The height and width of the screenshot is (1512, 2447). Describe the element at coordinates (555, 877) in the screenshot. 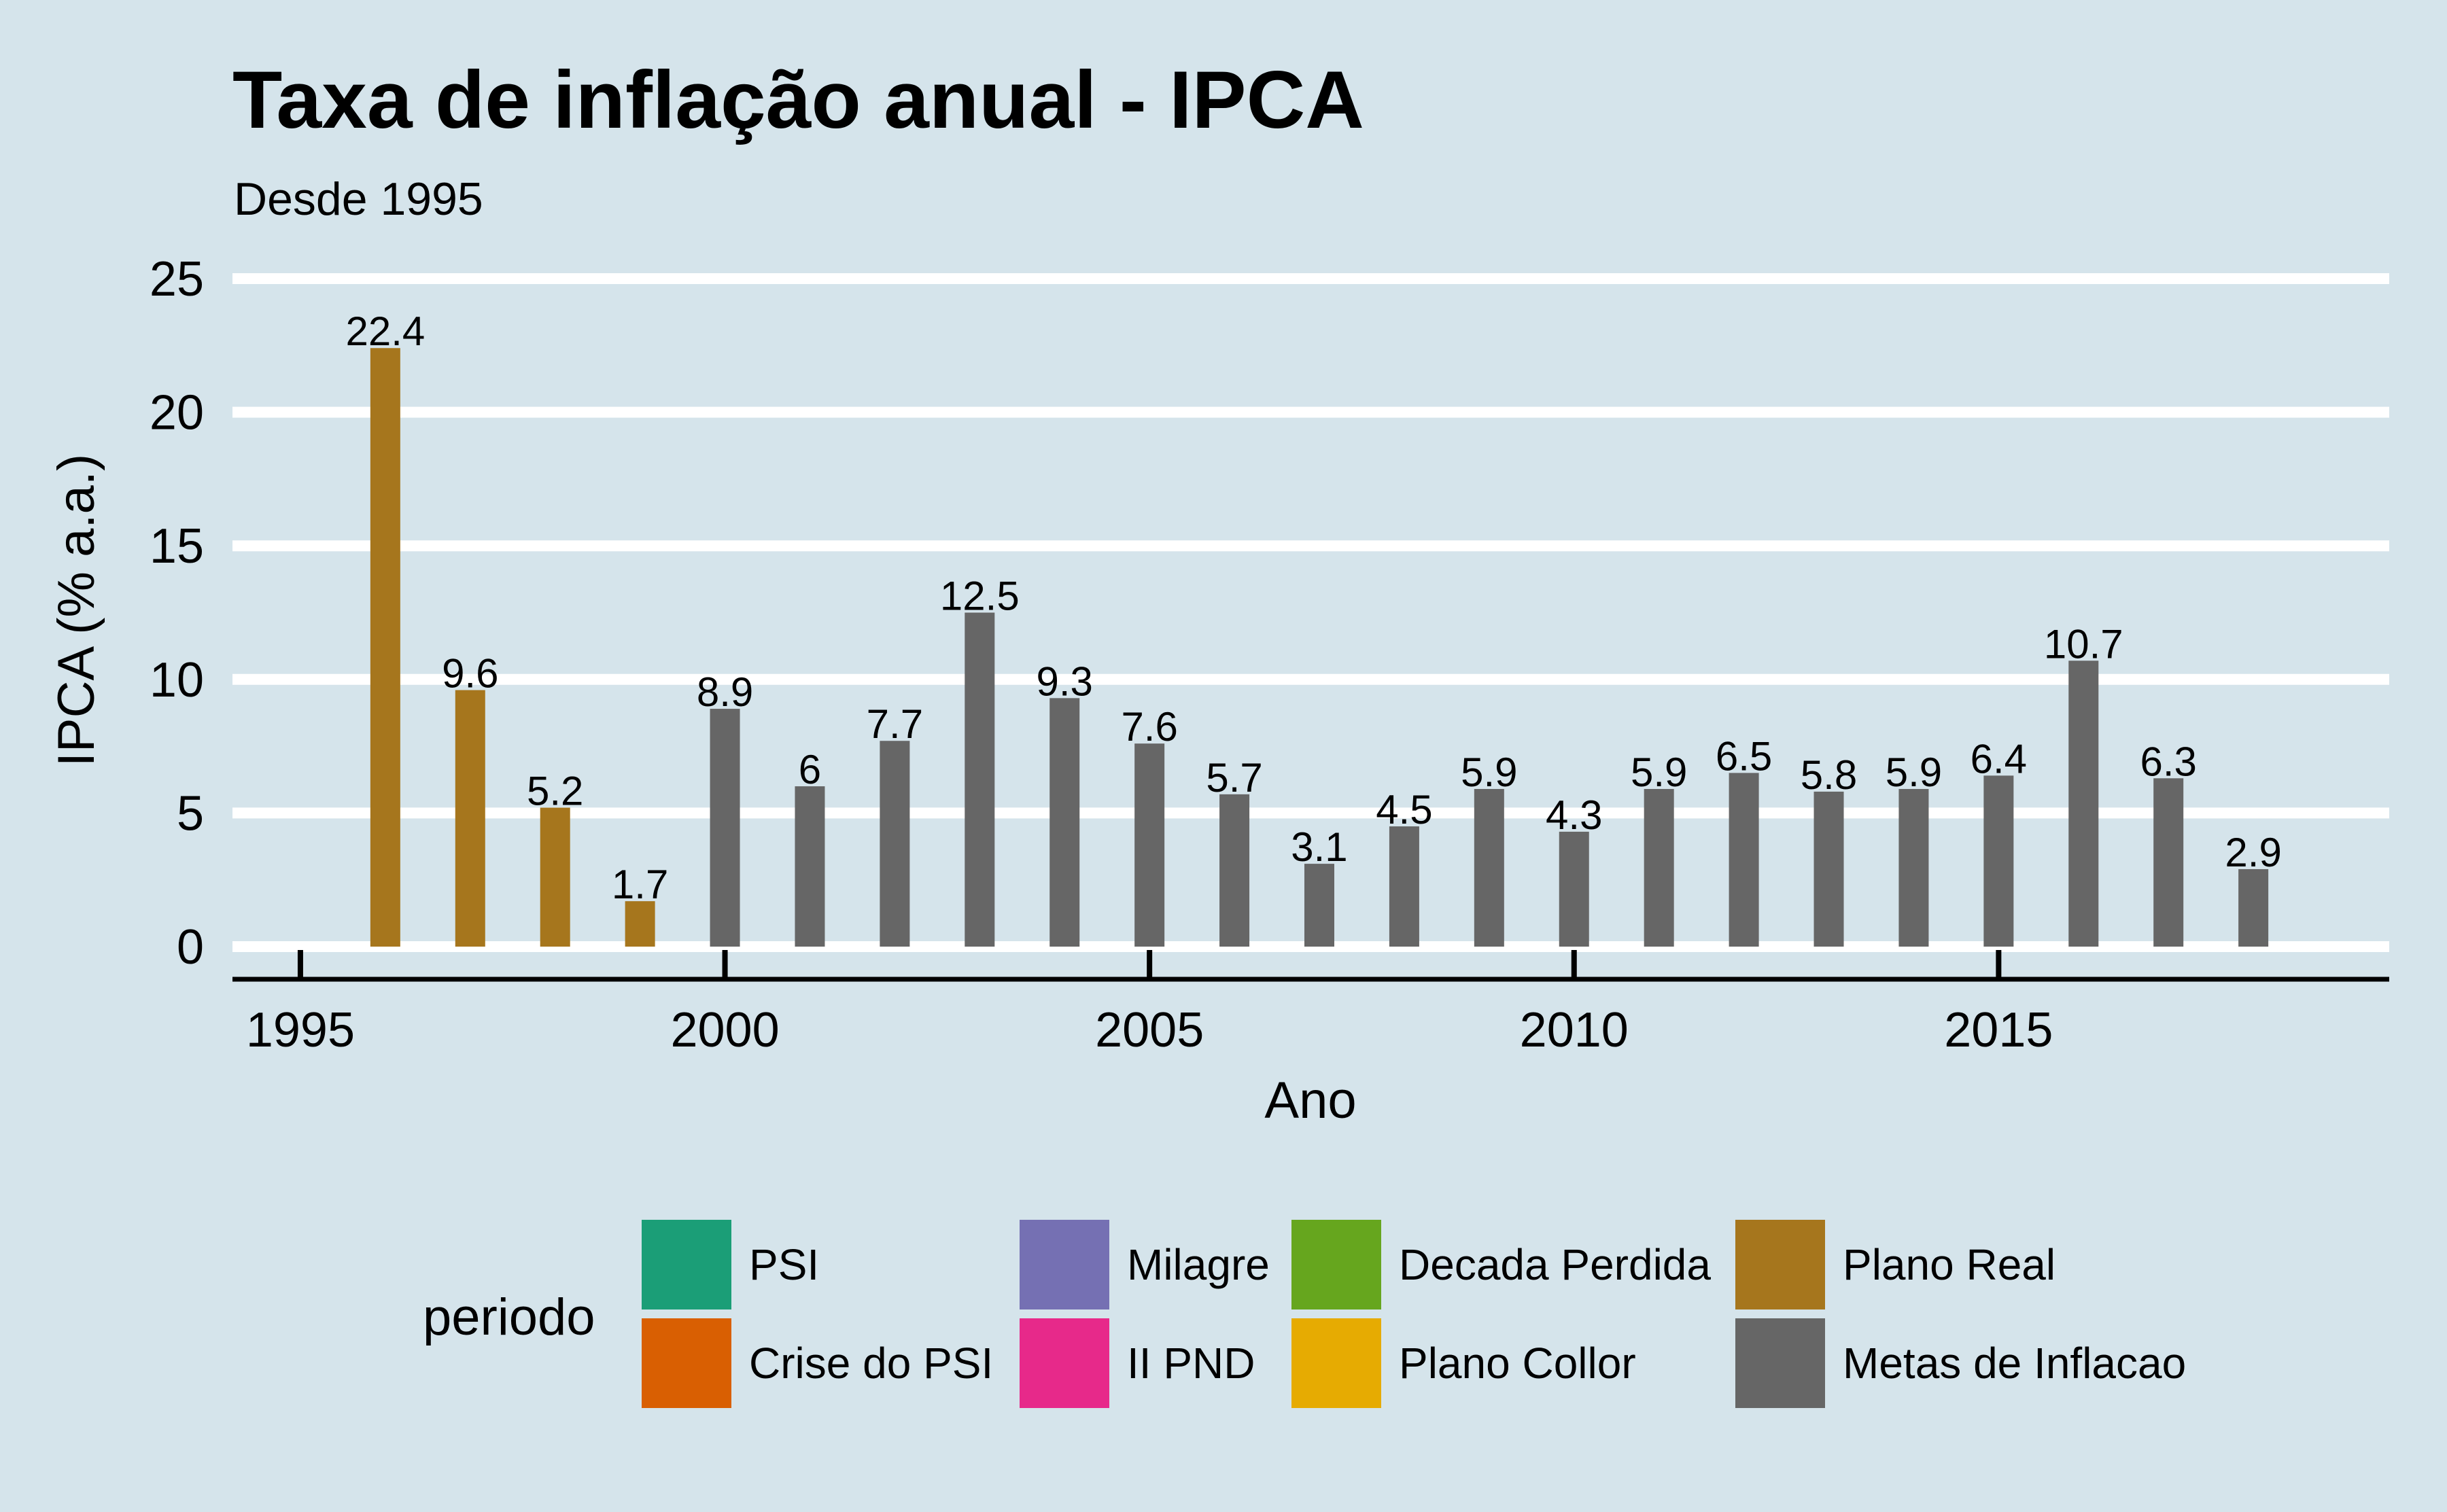

I see `bar-1998` at that location.